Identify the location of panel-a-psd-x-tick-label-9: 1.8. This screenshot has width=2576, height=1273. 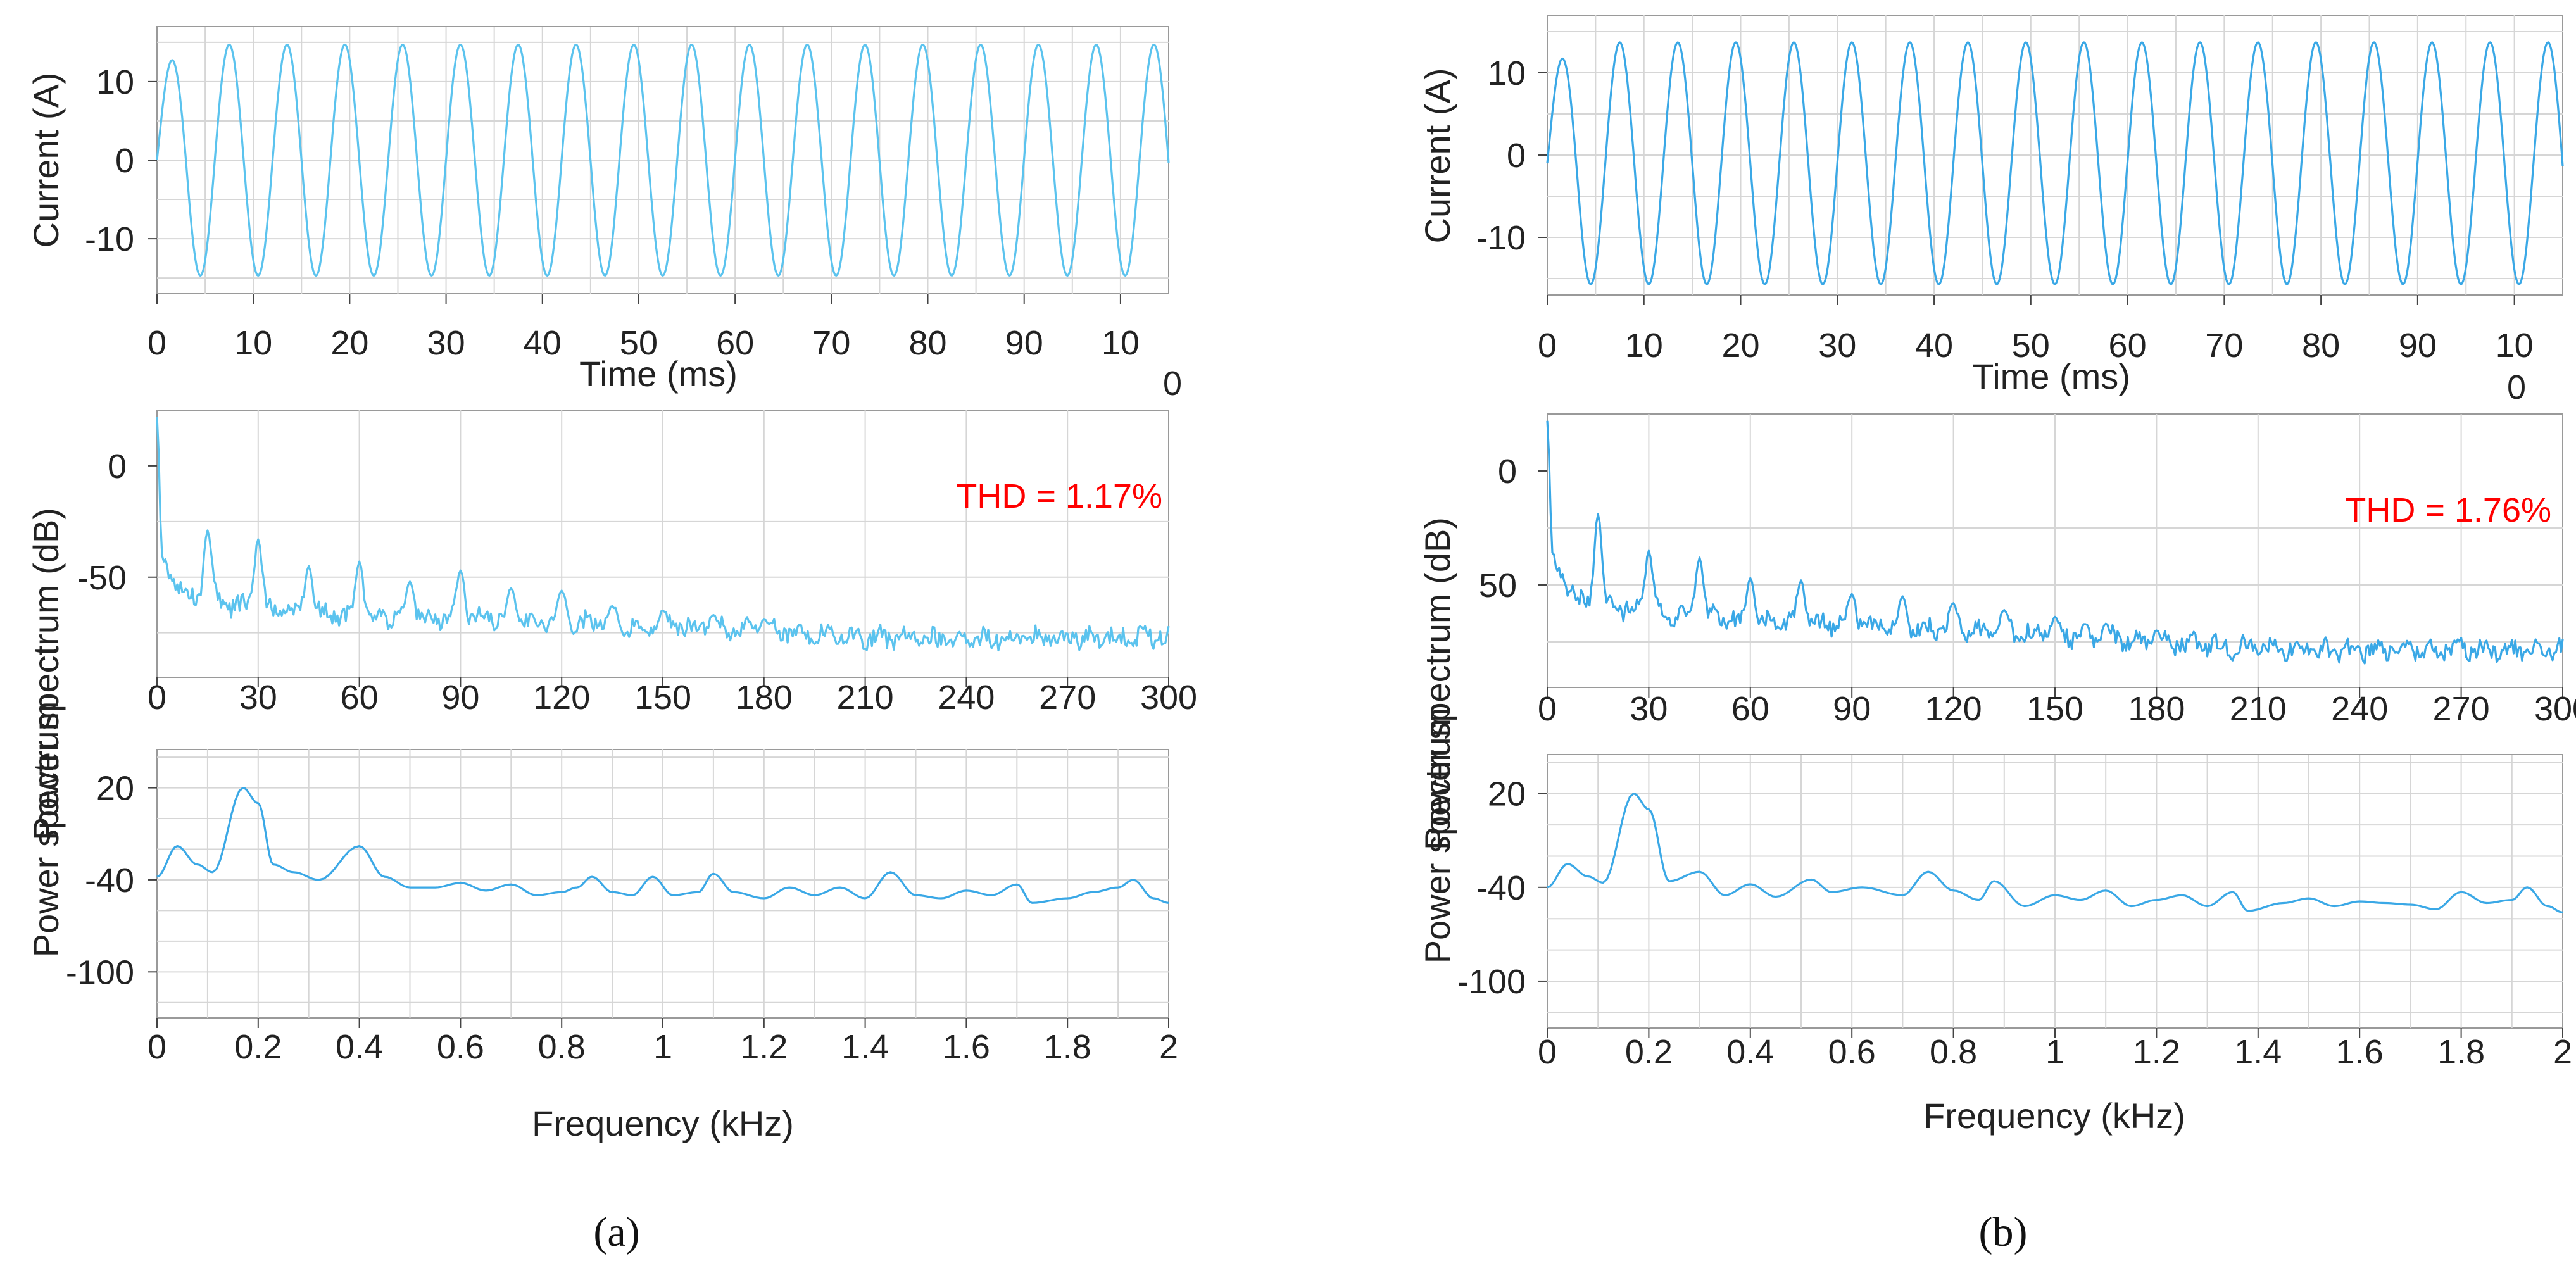
(1067, 1047).